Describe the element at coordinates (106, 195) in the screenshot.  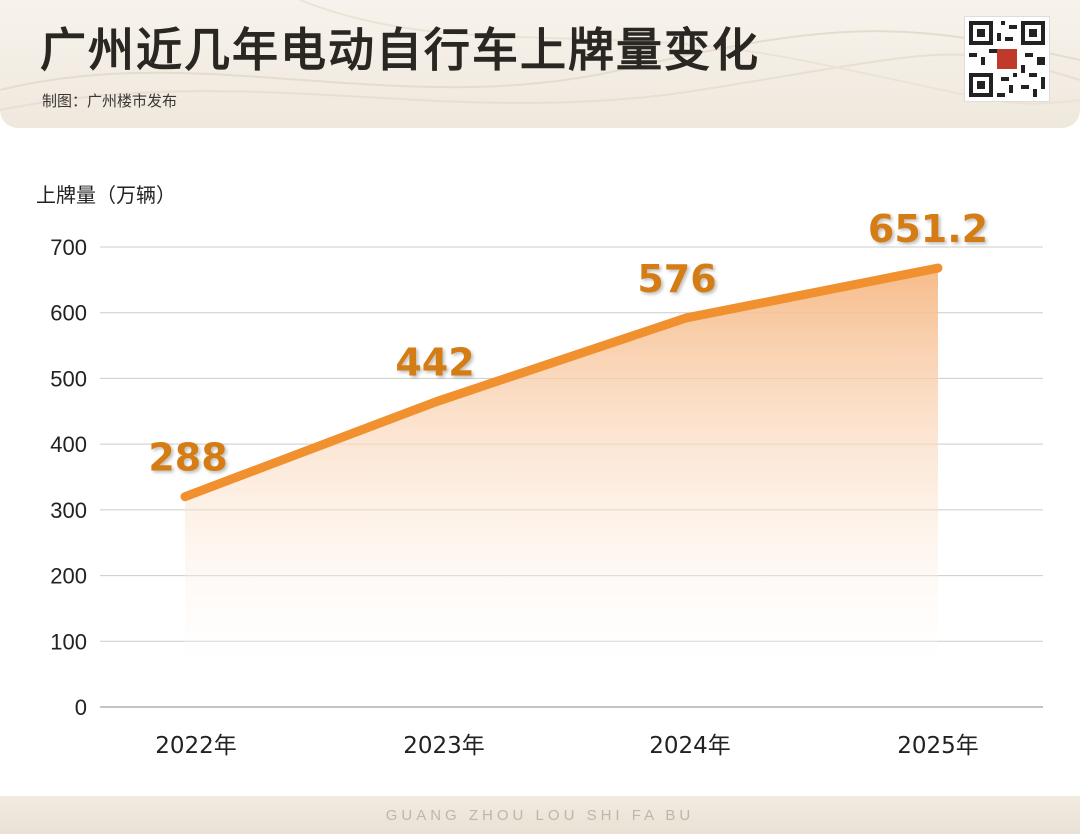
I see `y-axis-title: 上牌量（万辆）` at that location.